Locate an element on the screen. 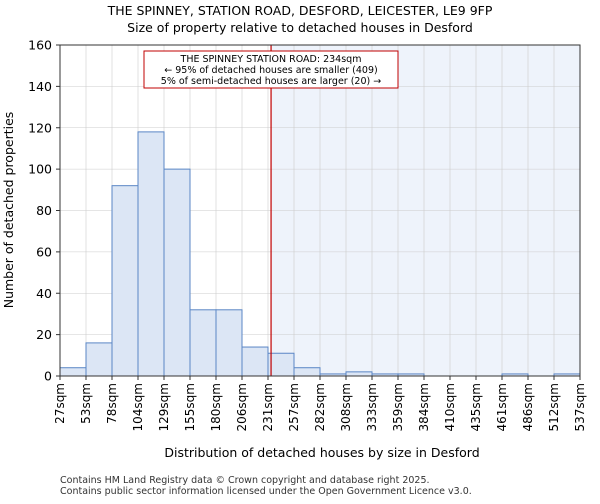 The width and height of the screenshot is (600, 504). x-tick-label: 333sqm is located at coordinates (372, 407).